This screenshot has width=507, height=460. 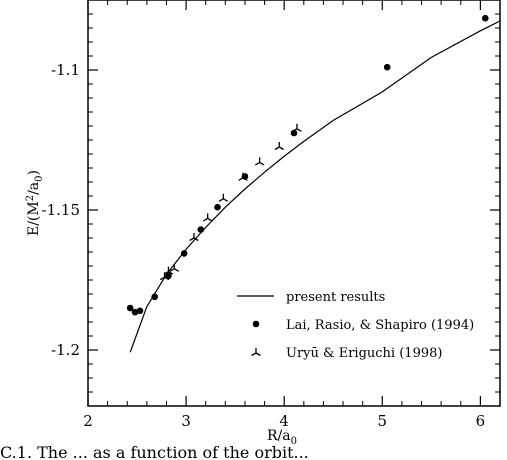 I want to click on x-tick-label: 3, so click(x=186, y=421).